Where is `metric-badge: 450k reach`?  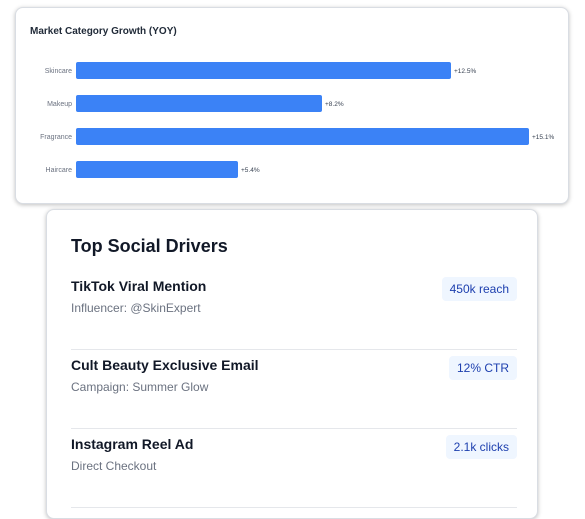 metric-badge: 450k reach is located at coordinates (479, 289).